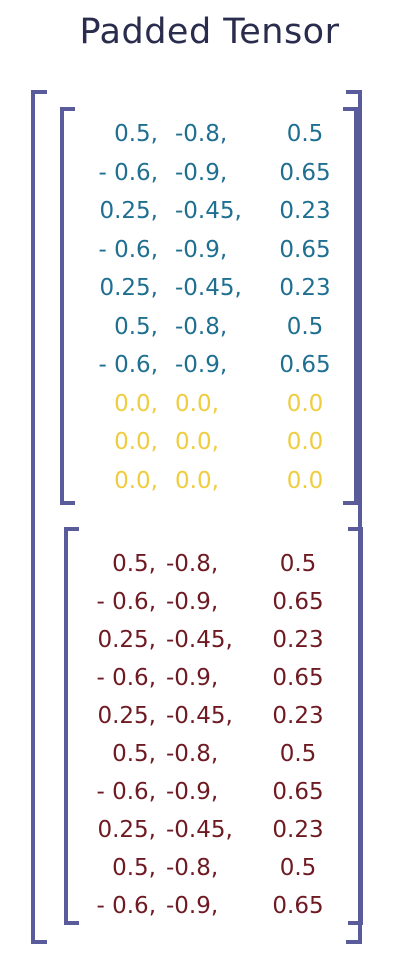 Image resolution: width=419 pixels, height=956 pixels. What do you see at coordinates (209, 32) in the screenshot?
I see `diagram-title: Padded Tensor` at bounding box center [209, 32].